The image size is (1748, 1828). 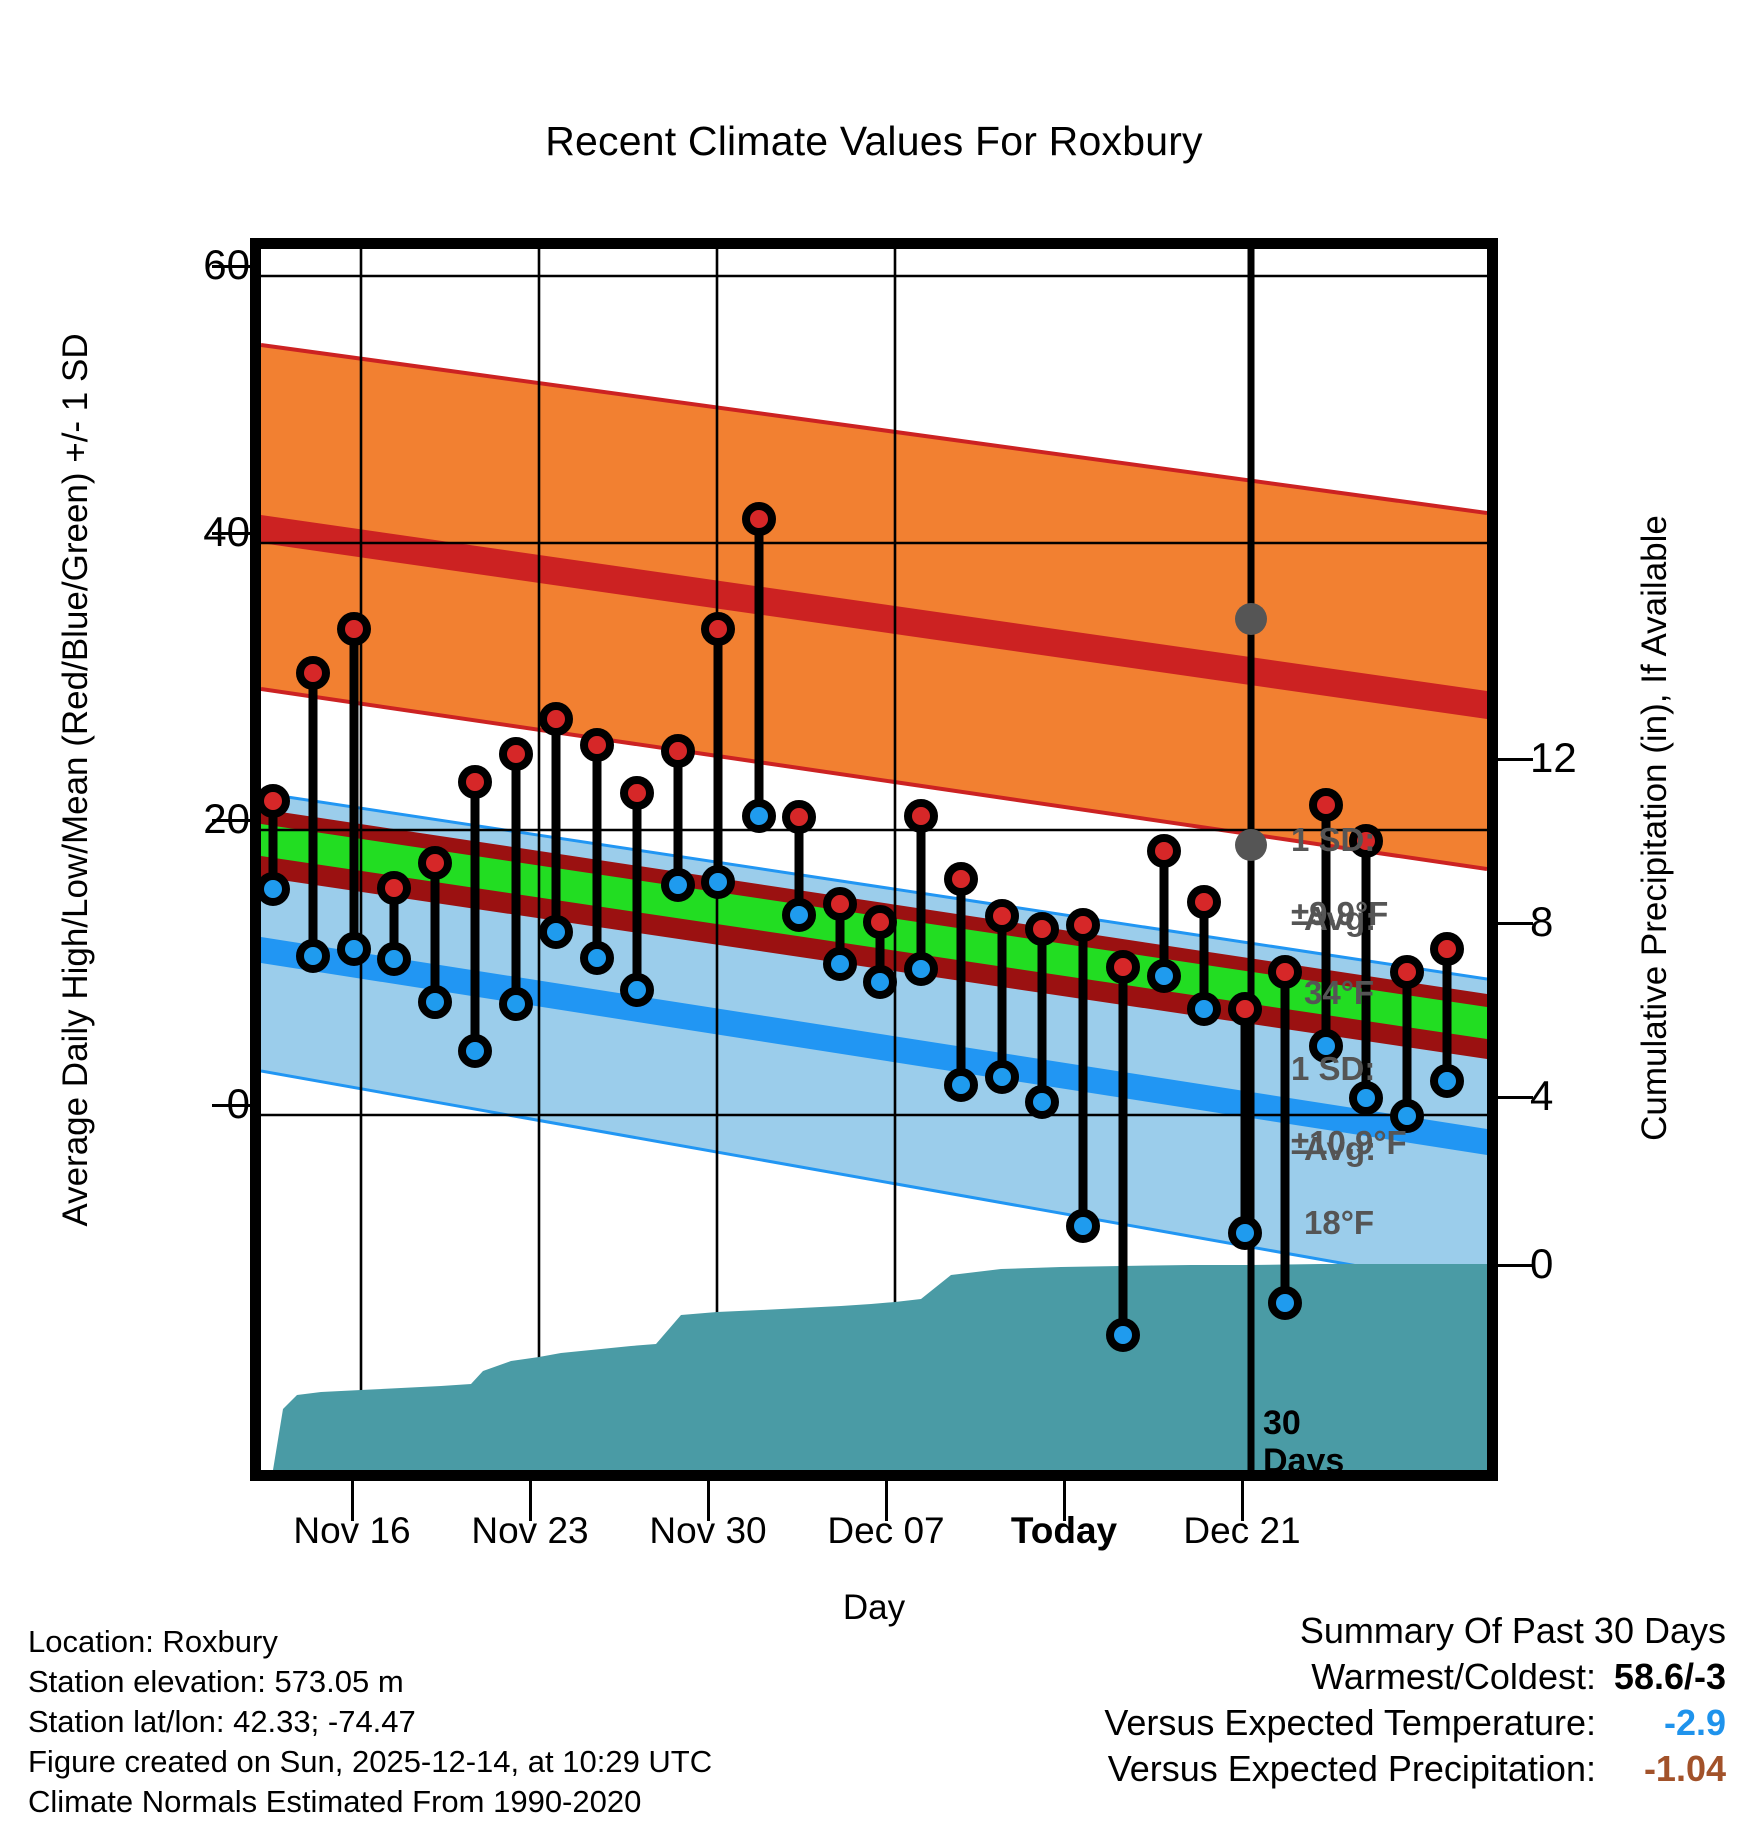 I want to click on precip-window-annotation: 30 Days, so click(x=1304, y=1442).